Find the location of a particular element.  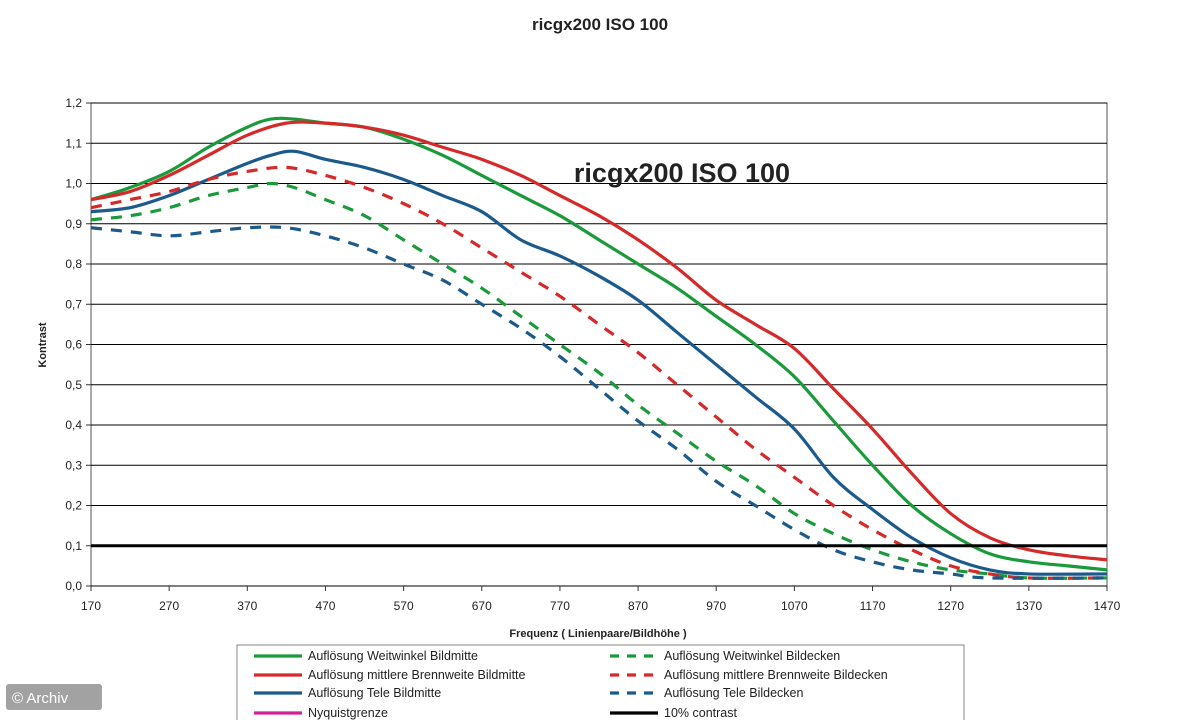

credit-background is located at coordinates (54, 697).